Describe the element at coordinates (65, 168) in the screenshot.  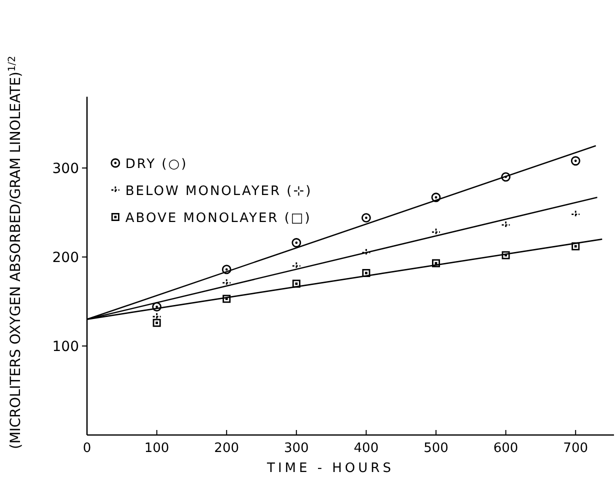
I see `y-tick-label: 300` at that location.